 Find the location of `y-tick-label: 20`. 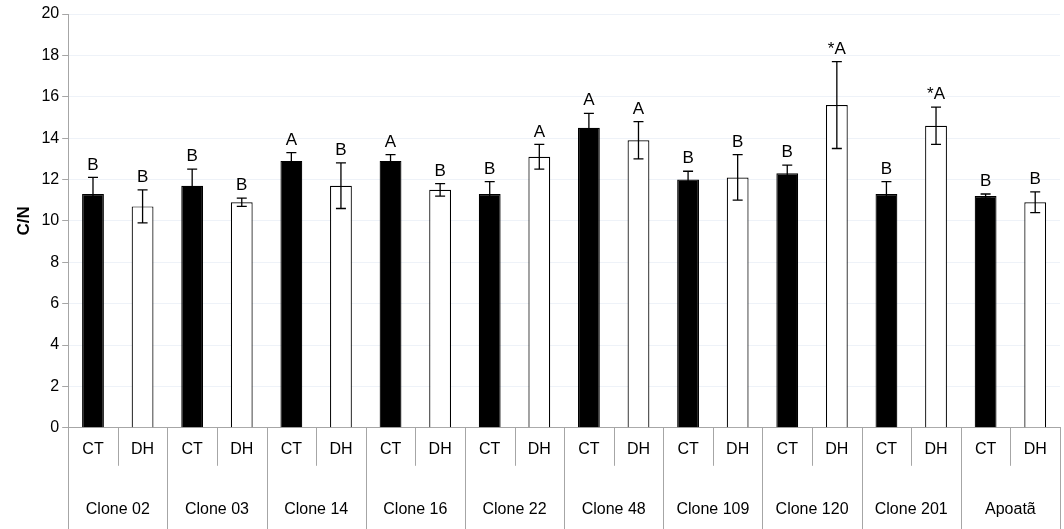

y-tick-label: 20 is located at coordinates (50, 13).